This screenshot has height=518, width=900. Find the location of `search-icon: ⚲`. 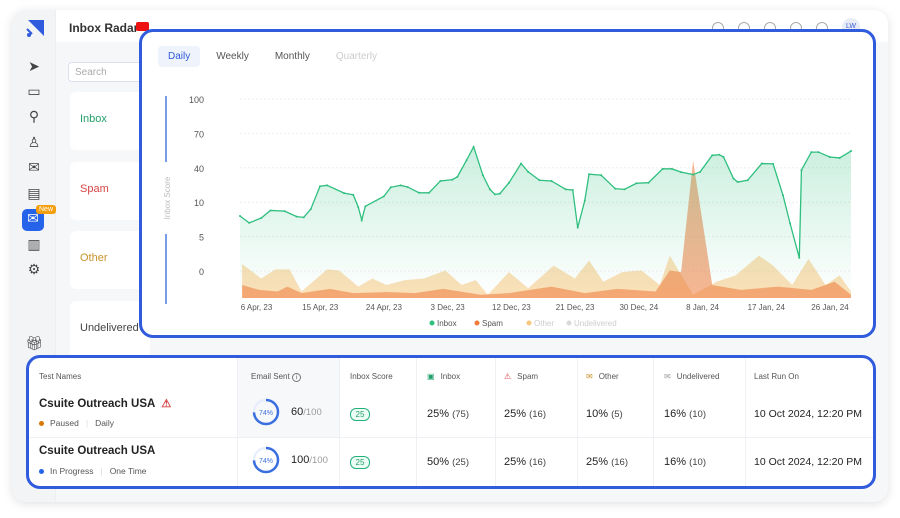

search-icon: ⚲ is located at coordinates (34, 116).